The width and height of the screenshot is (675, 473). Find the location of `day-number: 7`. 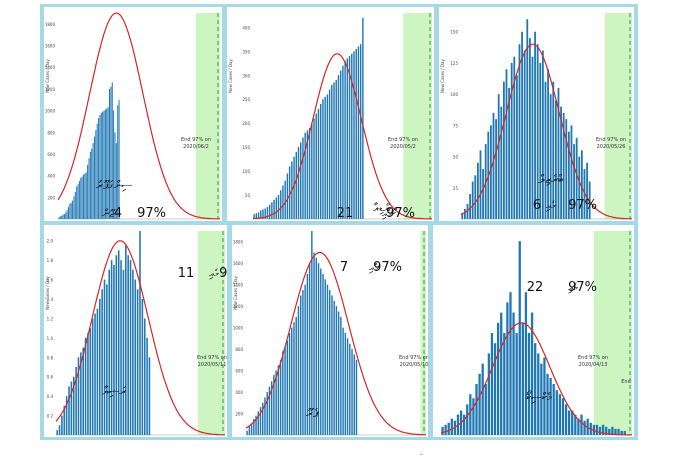

day-number: 7 is located at coordinates (344, 267).